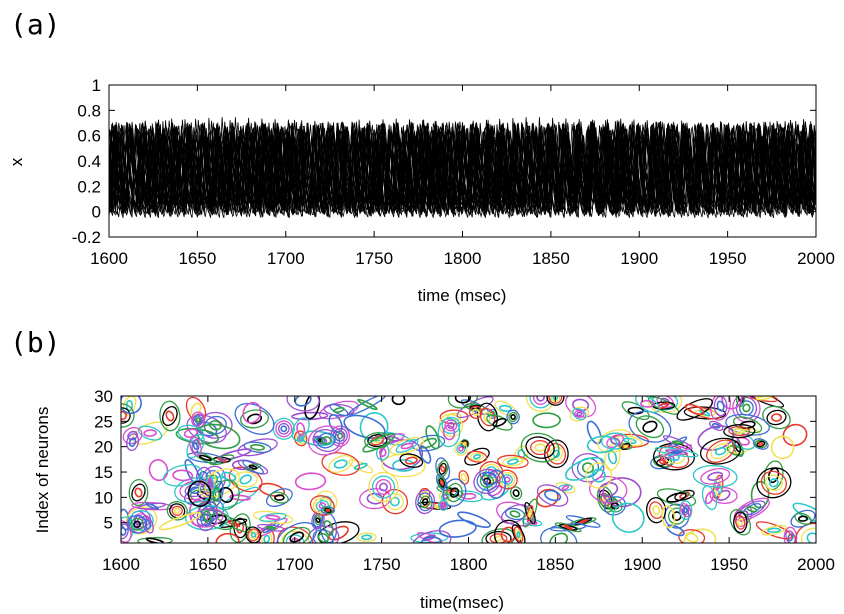 This screenshot has height=614, width=844. I want to click on panel-a-xtick-label: 1950, so click(728, 258).